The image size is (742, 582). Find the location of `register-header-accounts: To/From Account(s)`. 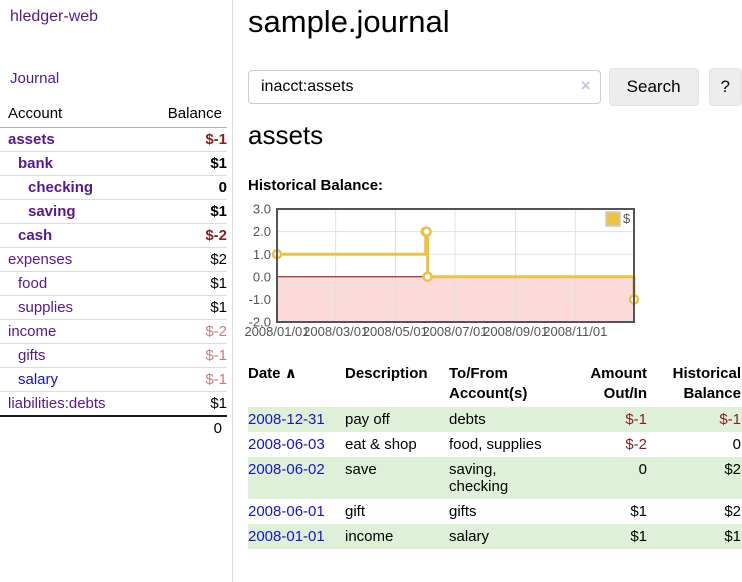

register-header-accounts: To/From Account(s) is located at coordinates (488, 383).